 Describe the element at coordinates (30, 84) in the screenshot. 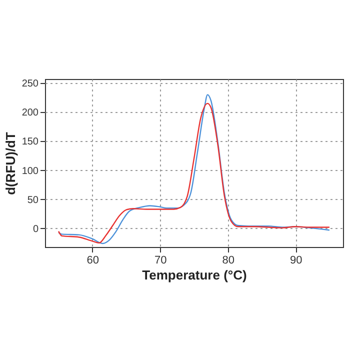

I see `y-tick-label: 250` at that location.